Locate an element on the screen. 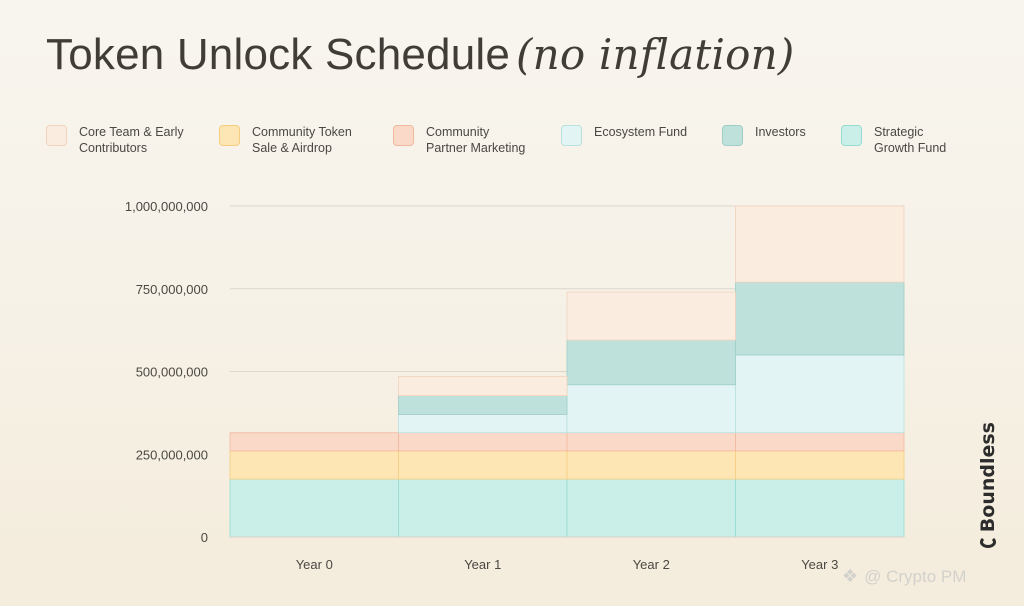 This screenshot has width=1024, height=606. y-tick-label: 1,000,000,000 is located at coordinates (166, 206).